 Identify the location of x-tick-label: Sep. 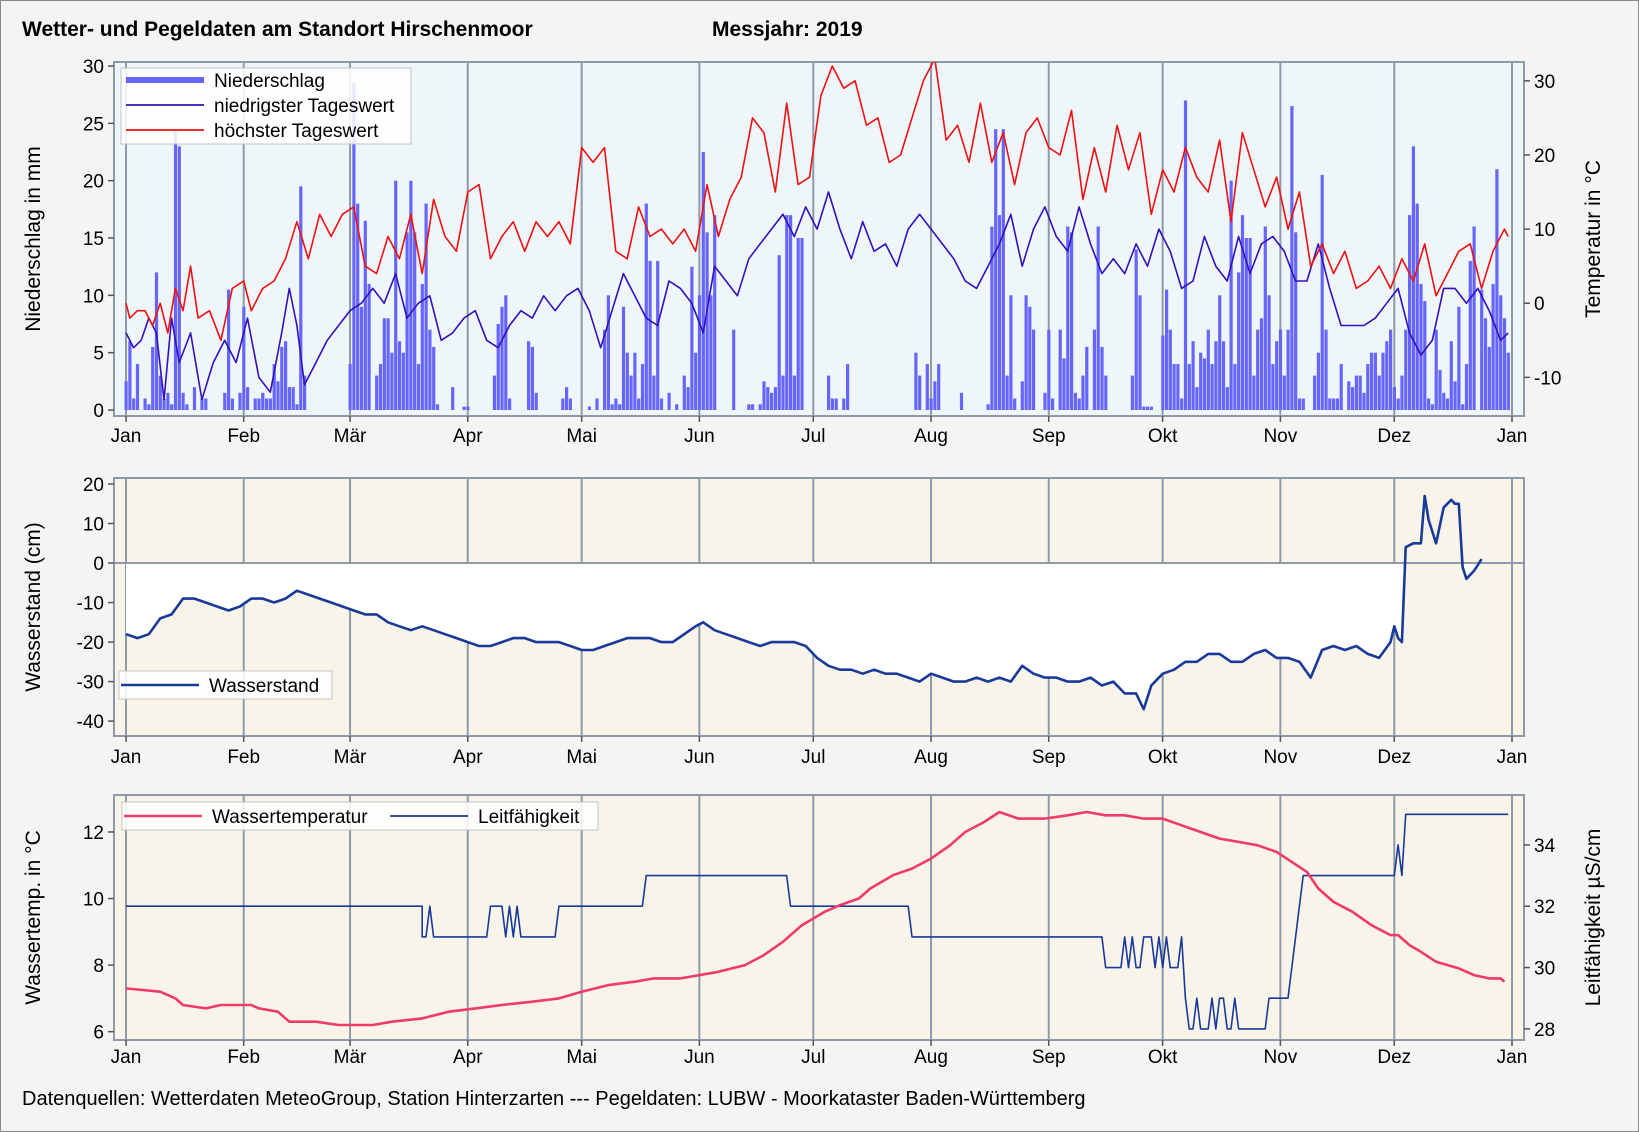
(1049, 1057).